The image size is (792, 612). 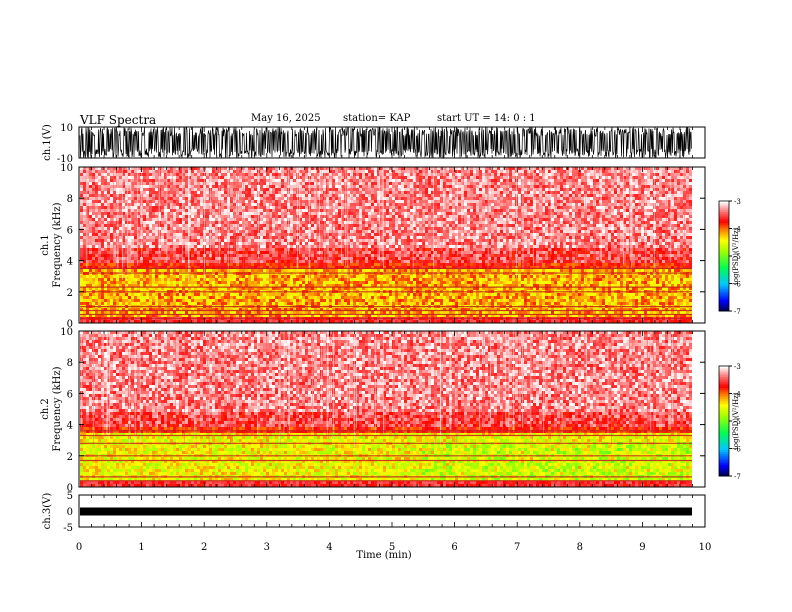 I want to click on ch2-spectrogram-colorbar-tick: -3, so click(x=737, y=367).